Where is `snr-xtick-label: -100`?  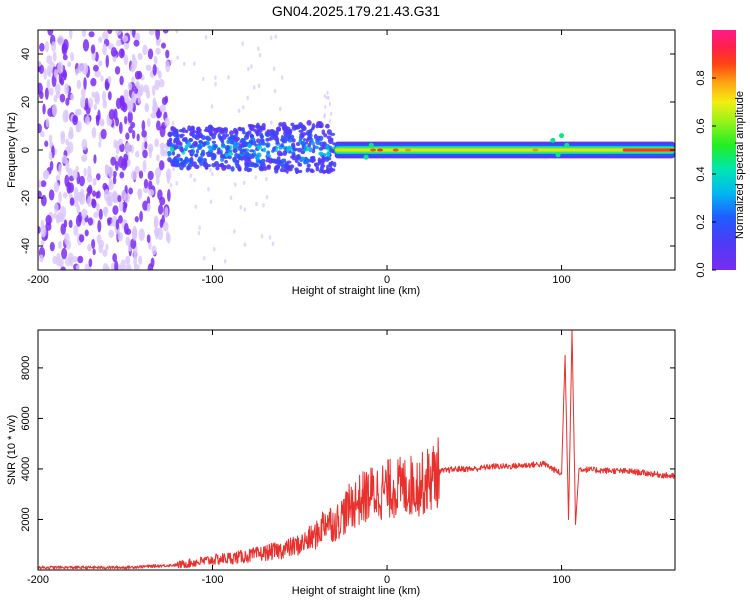
snr-xtick-label: -100 is located at coordinates (213, 580).